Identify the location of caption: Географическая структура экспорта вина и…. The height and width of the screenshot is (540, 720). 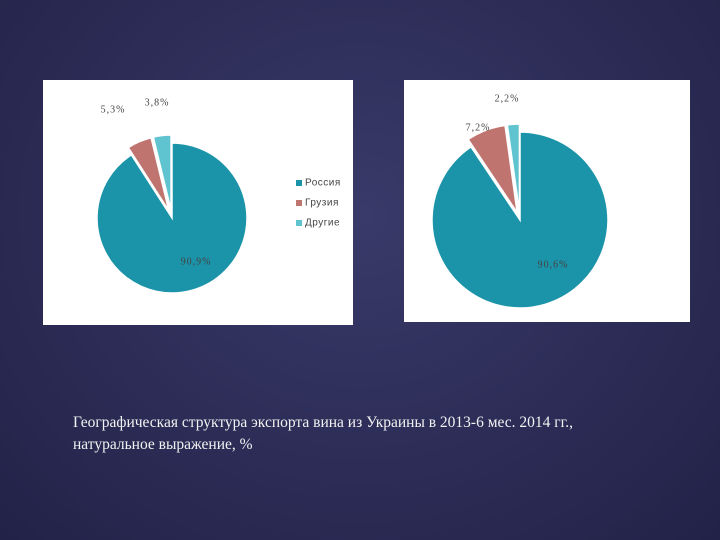
(323, 433).